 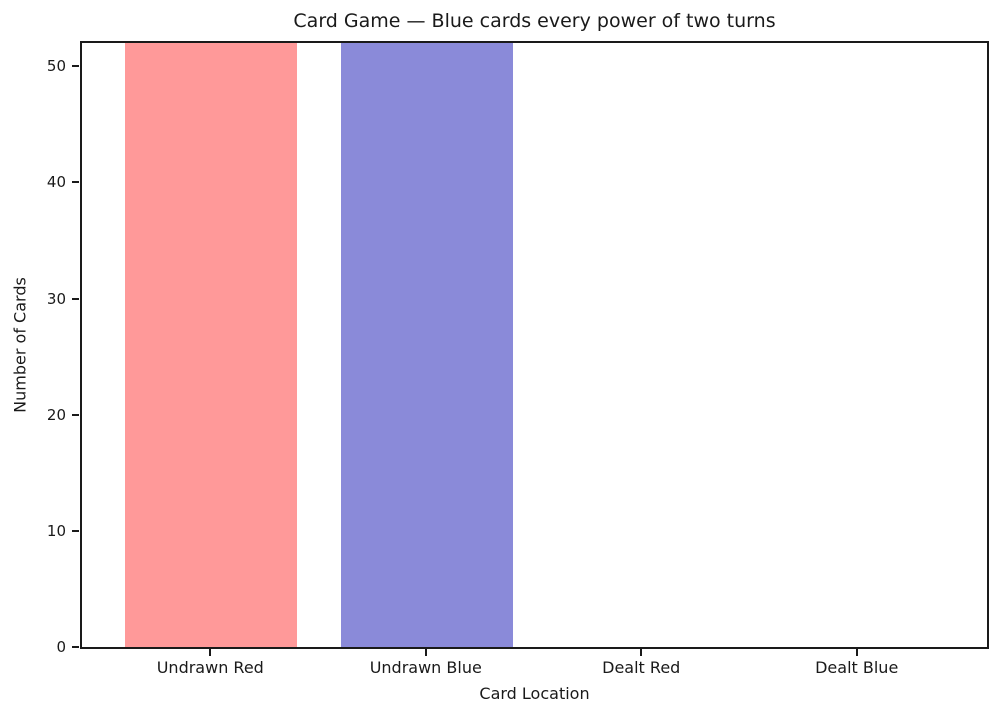 What do you see at coordinates (56, 182) in the screenshot?
I see `y-tick-label: 40` at bounding box center [56, 182].